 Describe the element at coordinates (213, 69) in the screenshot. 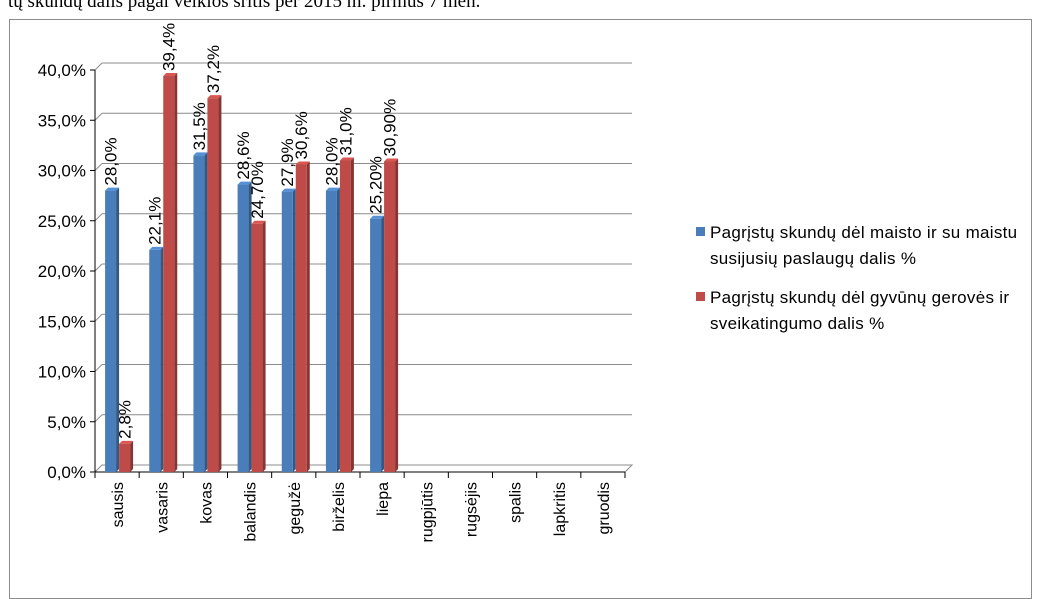

I see `data-label-series-2: 37,2%` at that location.